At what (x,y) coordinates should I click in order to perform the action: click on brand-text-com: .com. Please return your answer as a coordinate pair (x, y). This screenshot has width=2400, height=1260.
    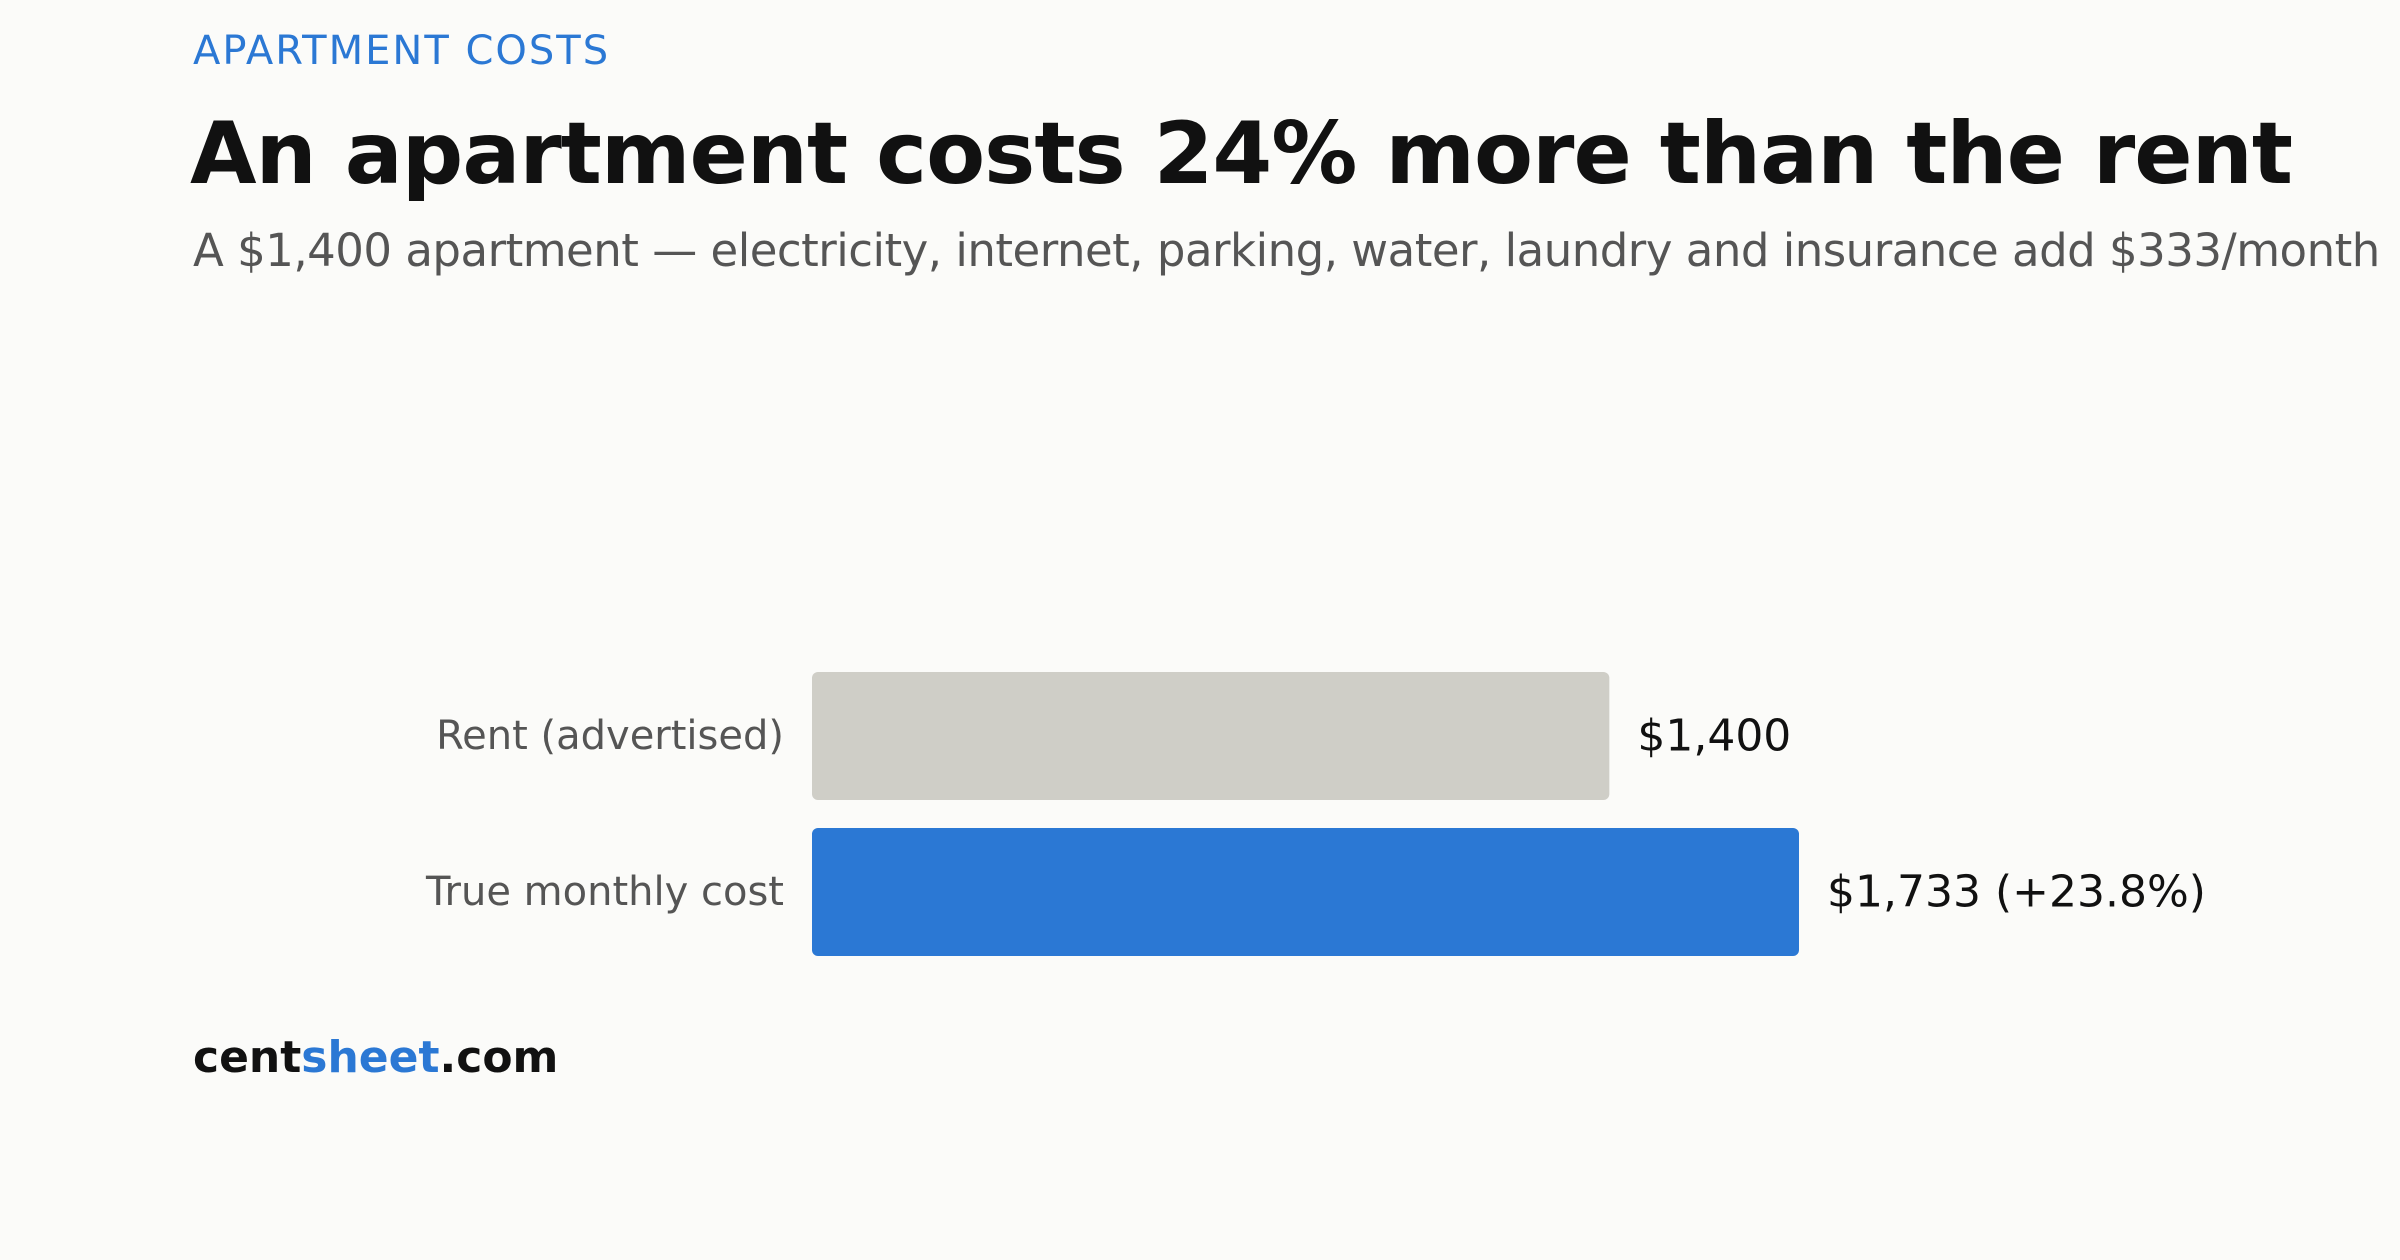
    Looking at the image, I should click on (499, 1057).